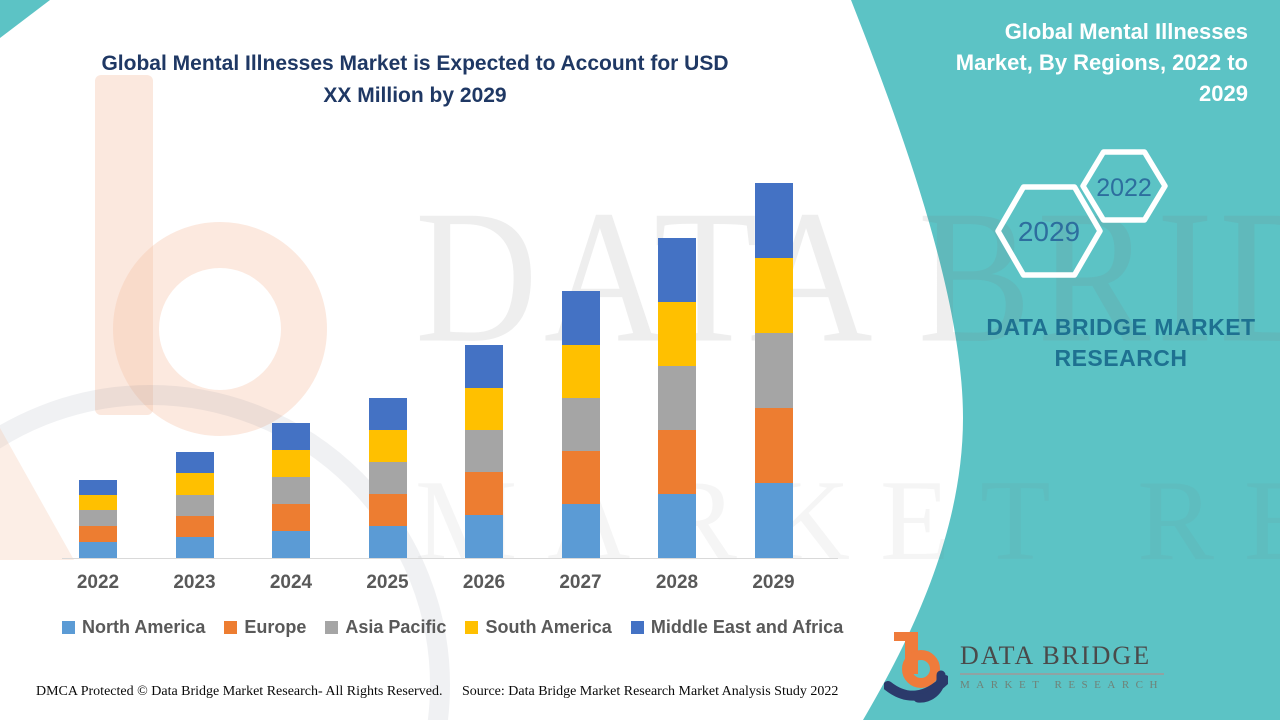 Image resolution: width=1280 pixels, height=720 pixels. I want to click on segment-middle-east-and-africa-2029, so click(773, 220).